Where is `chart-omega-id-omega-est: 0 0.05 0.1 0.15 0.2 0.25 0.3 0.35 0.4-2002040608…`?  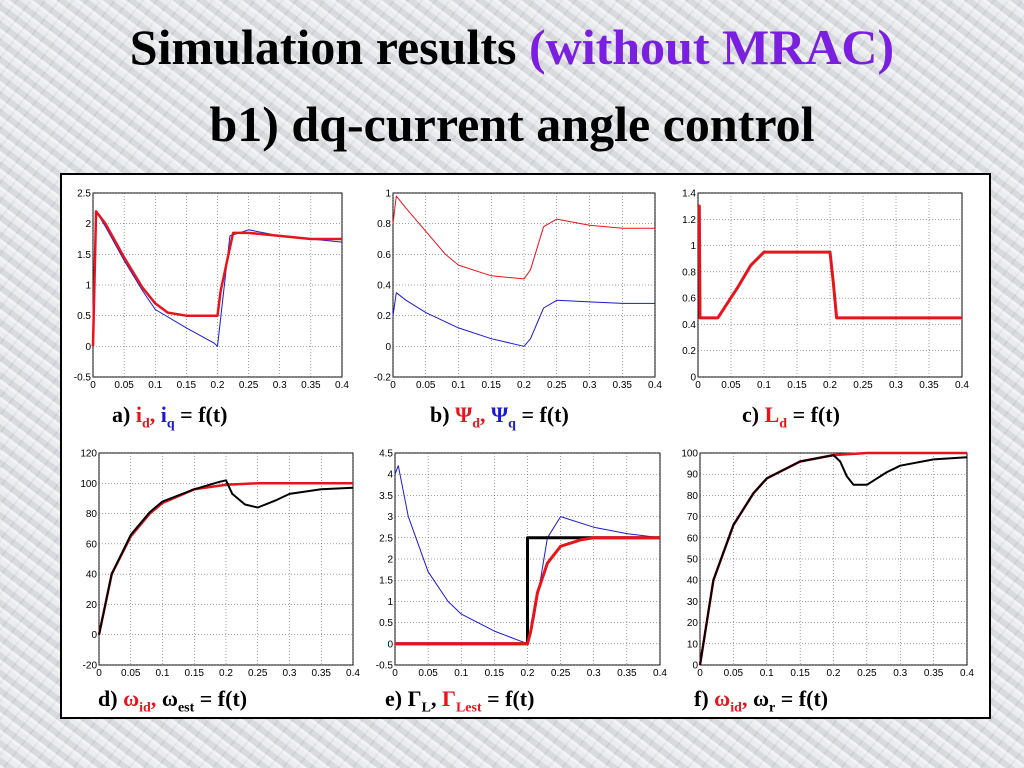
chart-omega-id-omega-est: 0 0.05 0.1 0.15 0.2 0.25 0.3 0.35 0.4-2002040608… is located at coordinates (220, 564).